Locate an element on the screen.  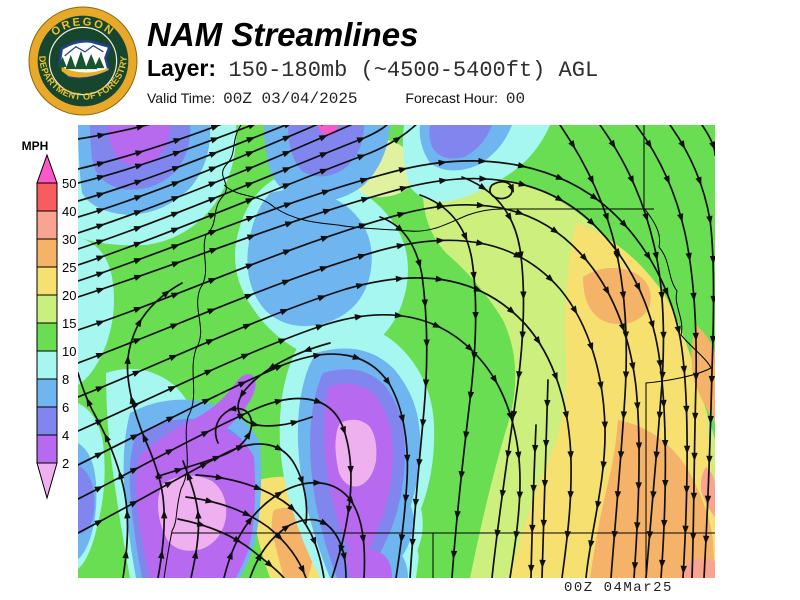
logo-inner-ring is located at coordinates (83, 61).